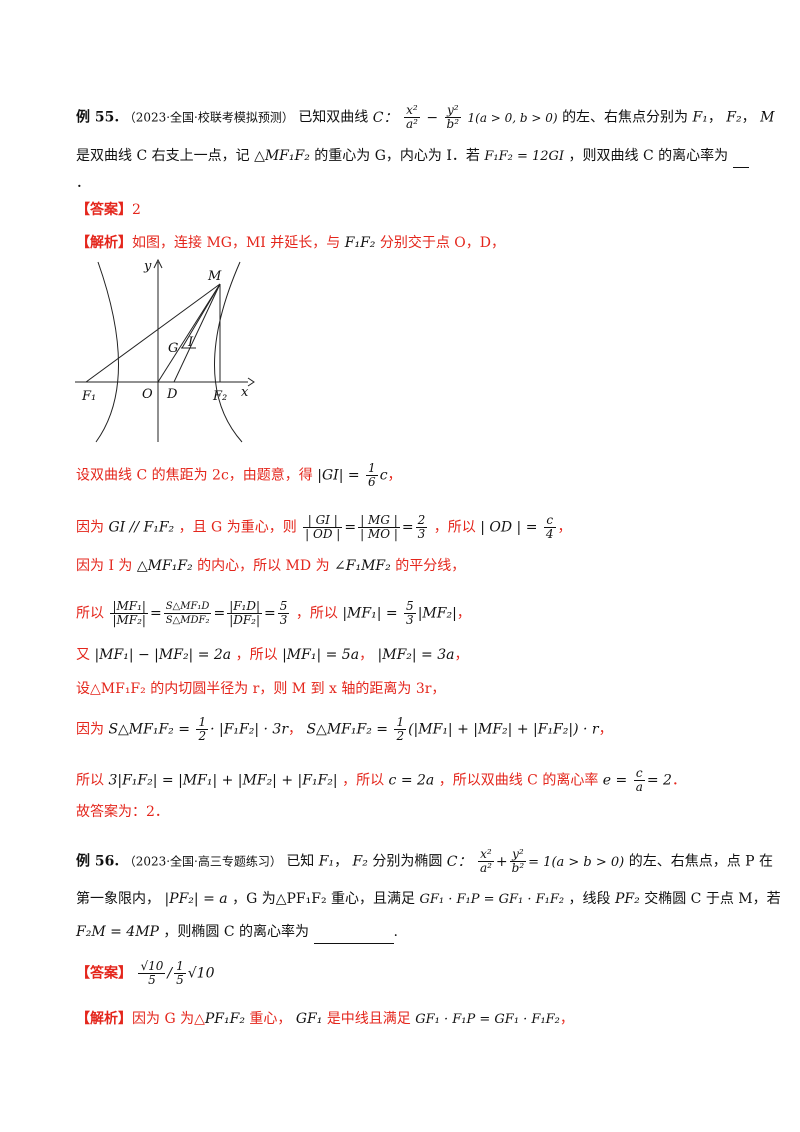 The height and width of the screenshot is (1132, 800). What do you see at coordinates (368, 1019) in the screenshot?
I see `ex56-analysis-c: 是中线且满足` at bounding box center [368, 1019].